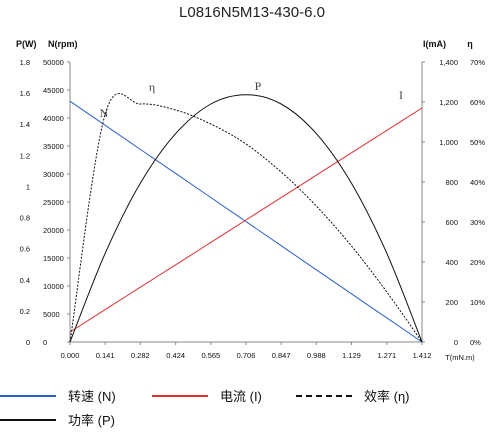  Describe the element at coordinates (434, 44) in the screenshot. I see `current-axis-title: I(mA)` at that location.